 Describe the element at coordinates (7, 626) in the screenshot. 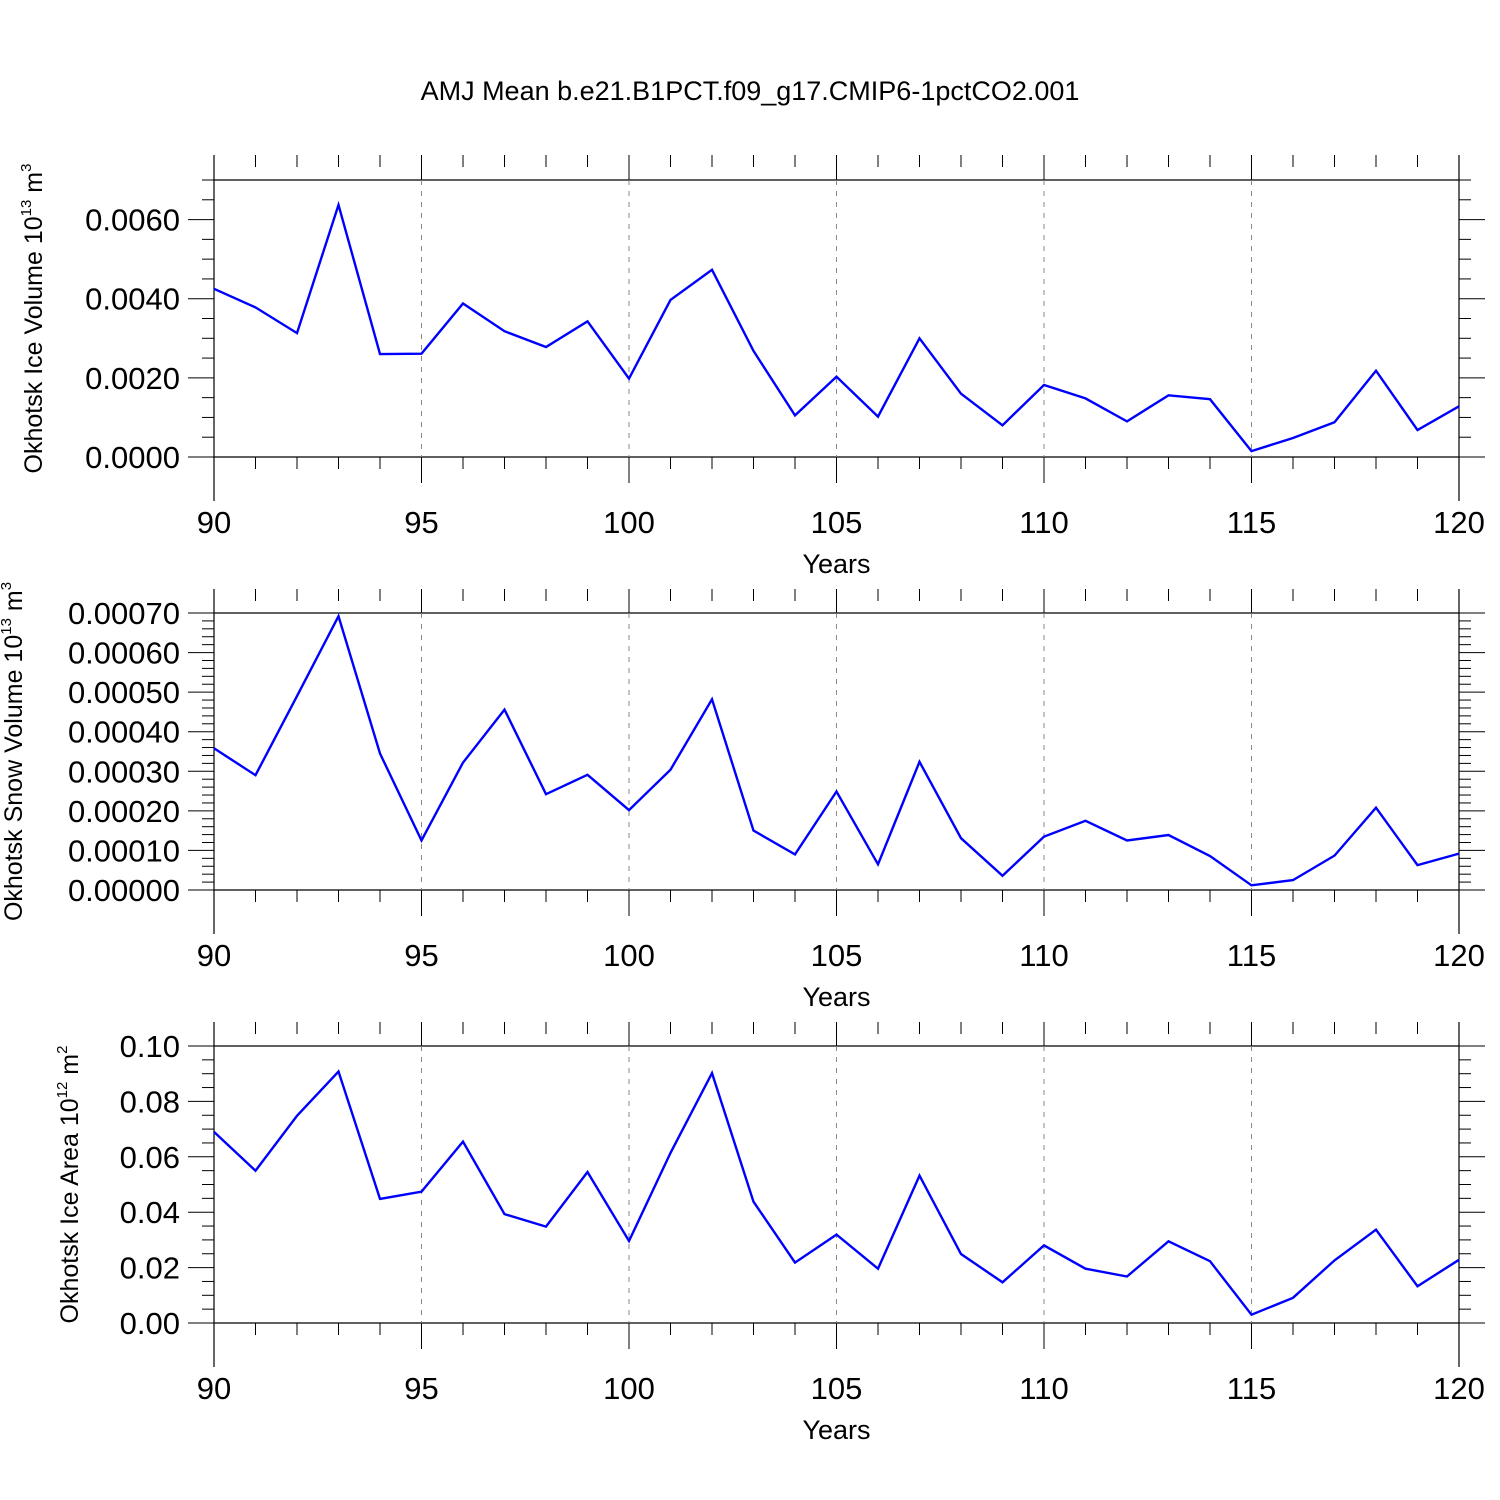

I see `panel2-y-axis-label-part: 13` at that location.